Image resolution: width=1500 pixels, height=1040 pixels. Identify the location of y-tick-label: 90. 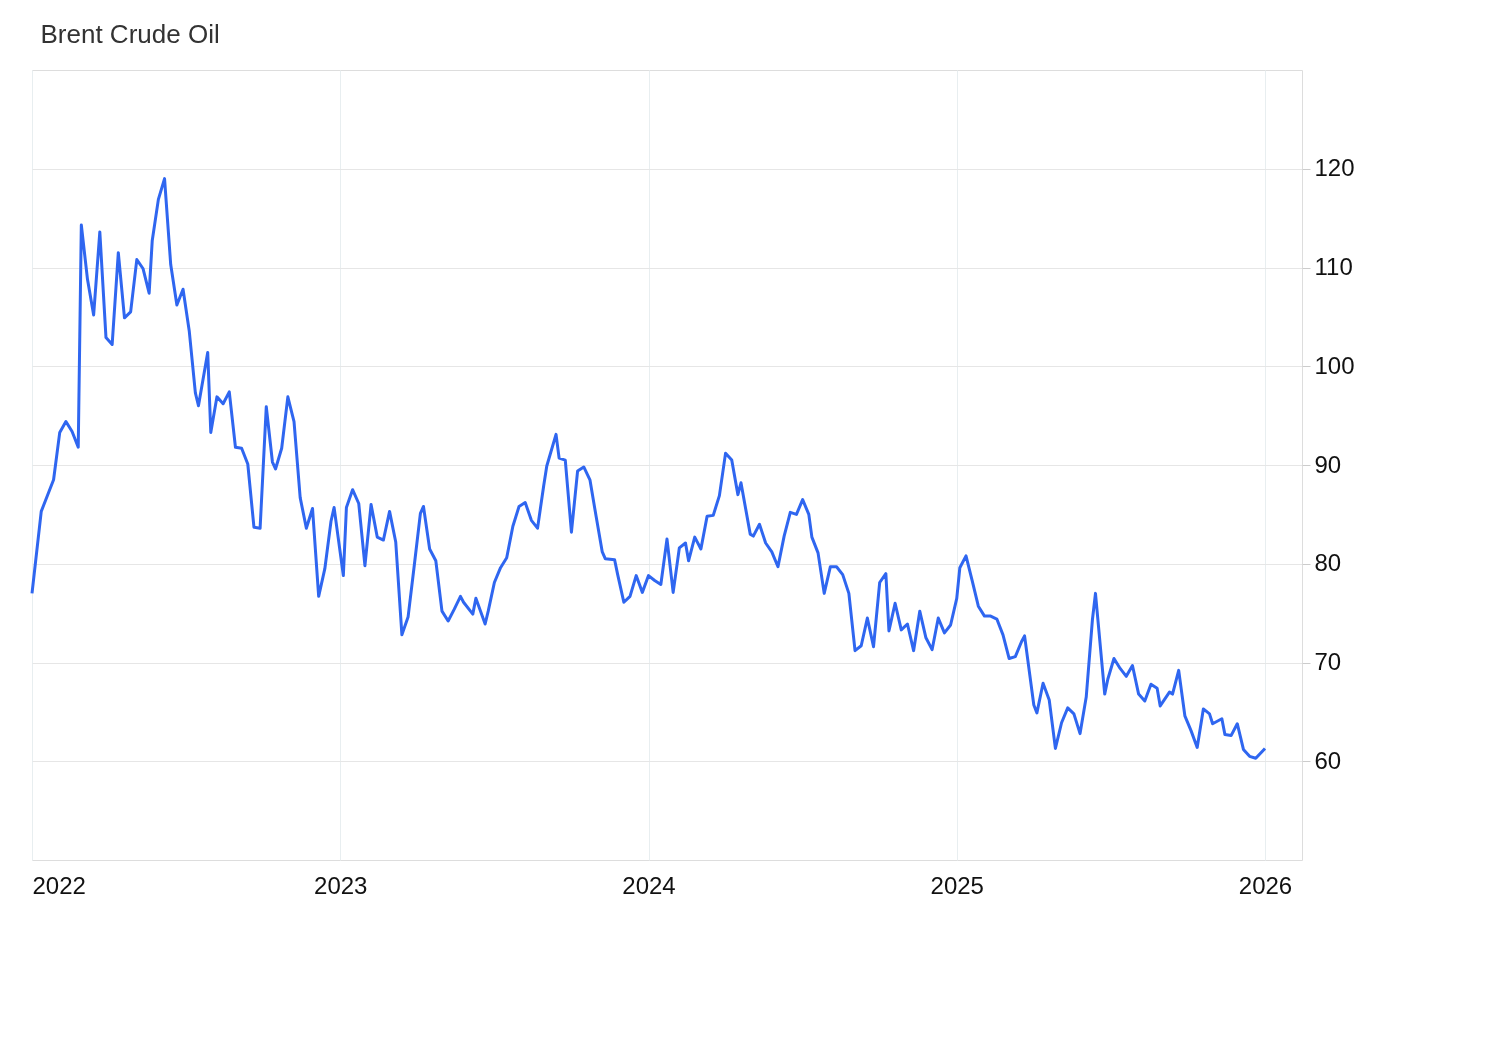
(1328, 464).